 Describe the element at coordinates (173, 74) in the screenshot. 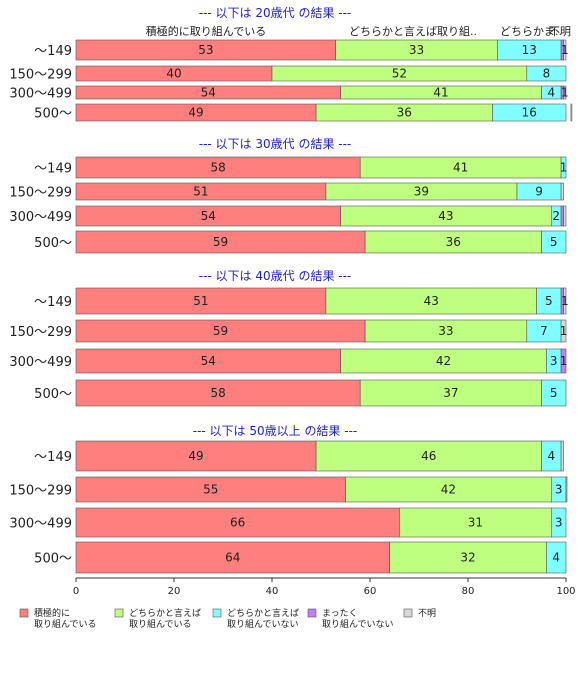

I see `data-label: 40` at that location.